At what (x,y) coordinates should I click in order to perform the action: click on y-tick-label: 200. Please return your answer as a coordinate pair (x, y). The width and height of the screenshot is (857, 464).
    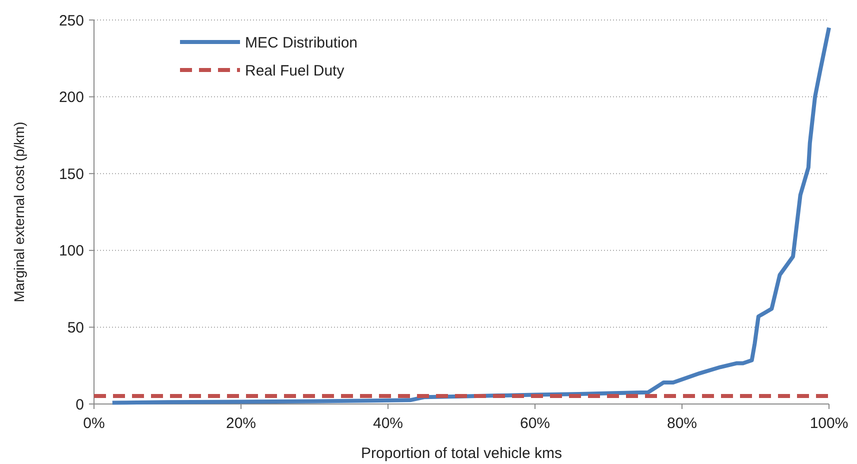
    Looking at the image, I should click on (71, 97).